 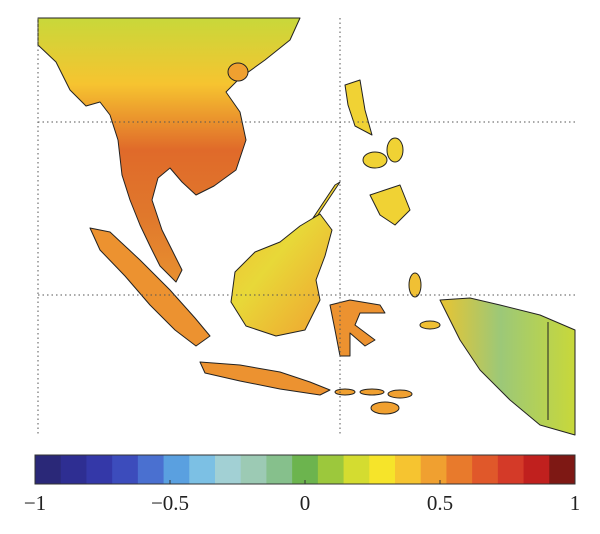 I want to click on sumatra, so click(x=150, y=287).